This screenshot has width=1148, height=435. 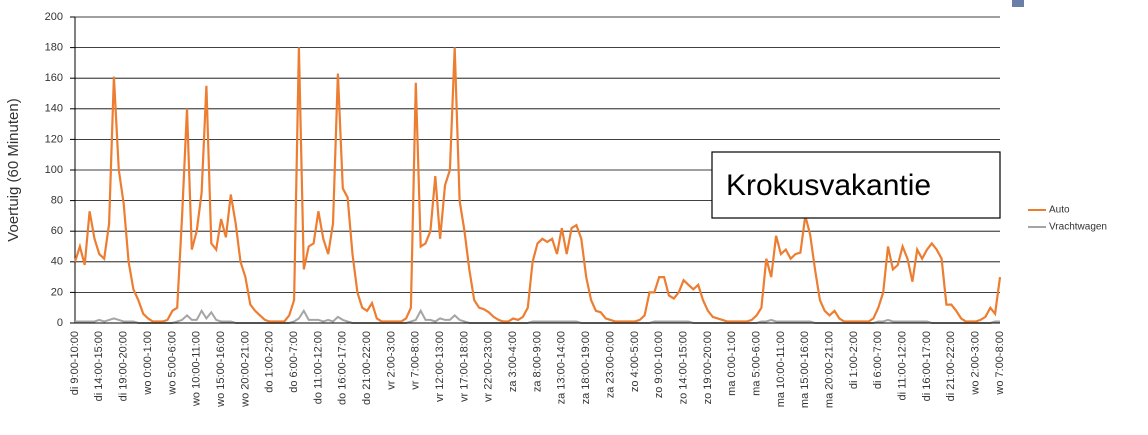 I want to click on y-tick-label: 160, so click(x=54, y=78).